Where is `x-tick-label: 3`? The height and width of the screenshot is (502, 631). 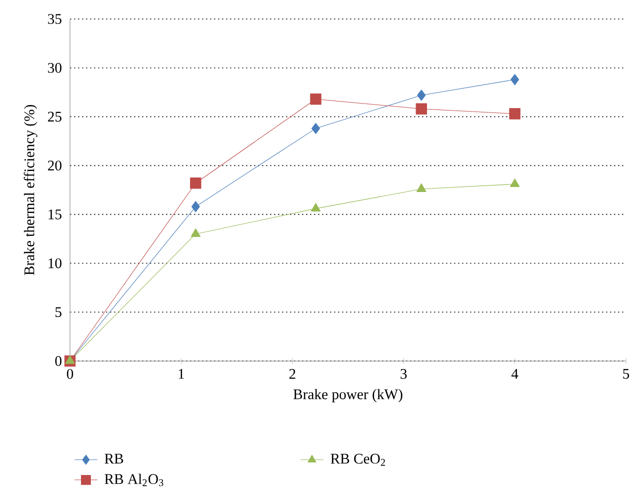 x-tick-label: 3 is located at coordinates (403, 373).